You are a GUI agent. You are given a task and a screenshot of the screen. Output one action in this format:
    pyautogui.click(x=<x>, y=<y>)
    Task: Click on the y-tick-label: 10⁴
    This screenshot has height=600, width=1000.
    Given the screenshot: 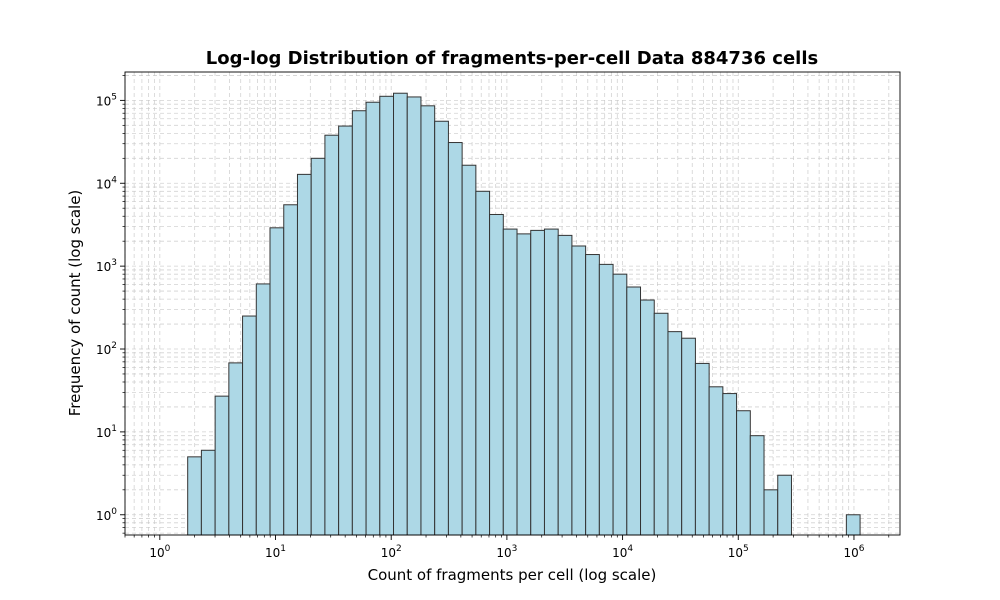 What is the action you would take?
    pyautogui.click(x=106, y=183)
    